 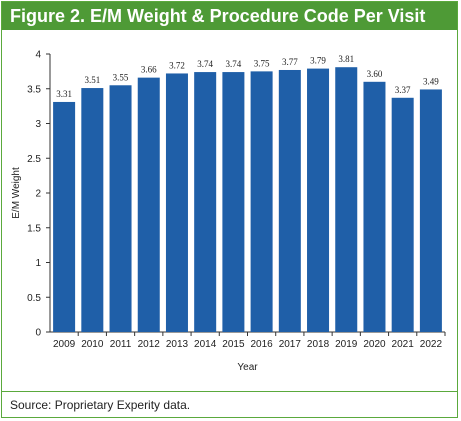 I want to click on x-tick-label: 2013, so click(x=177, y=344).